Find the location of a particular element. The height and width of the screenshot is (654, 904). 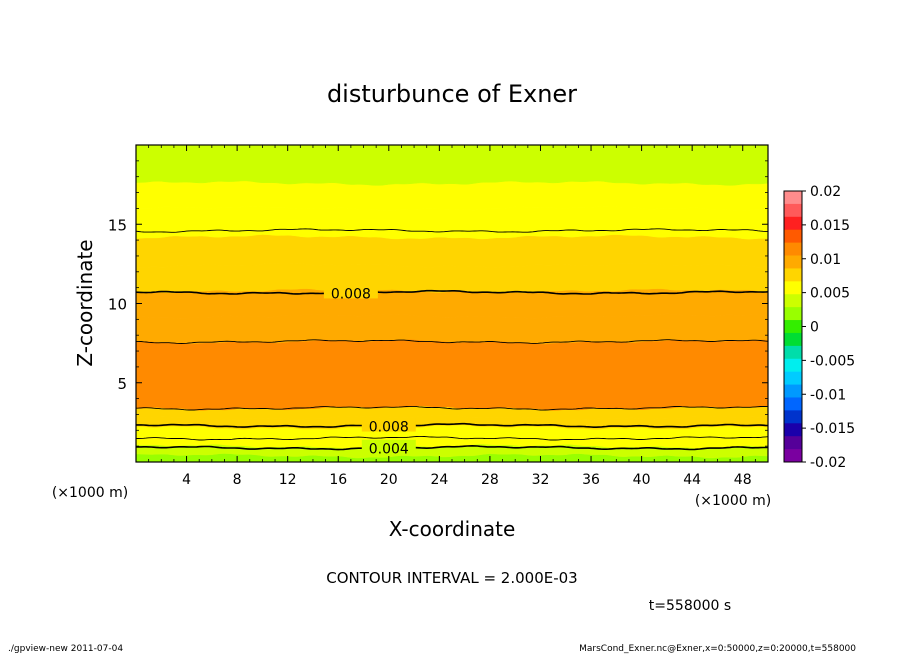

colorbar-tick-label: 0.005 is located at coordinates (830, 294).